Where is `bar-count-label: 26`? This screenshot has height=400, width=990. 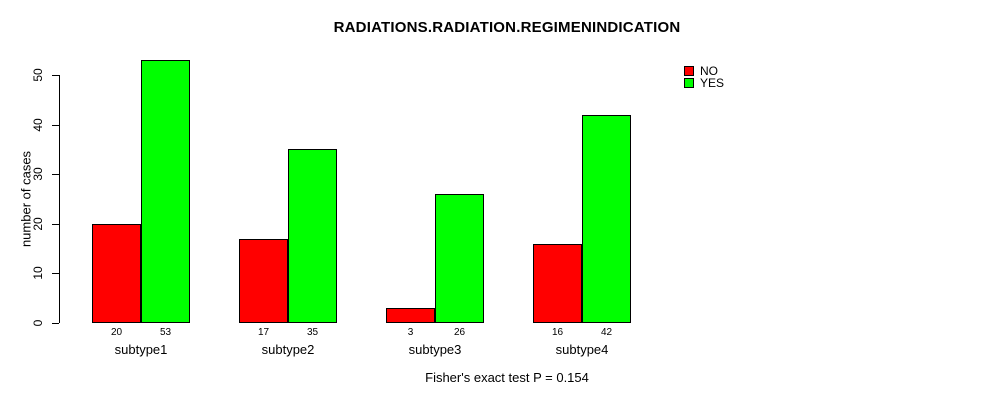
bar-count-label: 26 is located at coordinates (459, 332).